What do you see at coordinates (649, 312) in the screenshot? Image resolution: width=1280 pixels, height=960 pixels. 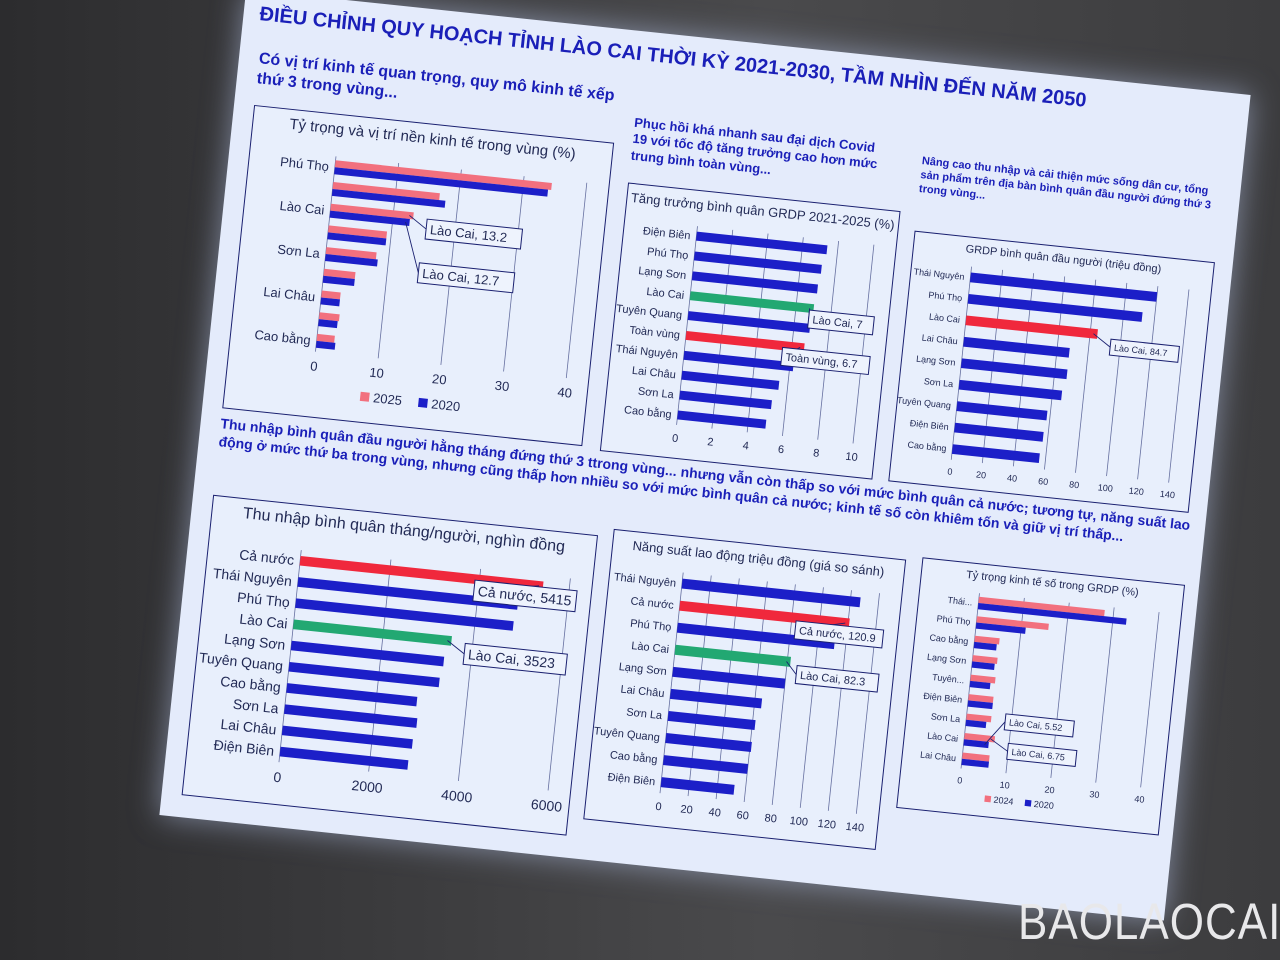 I see `category-label: Tuyên Quang` at bounding box center [649, 312].